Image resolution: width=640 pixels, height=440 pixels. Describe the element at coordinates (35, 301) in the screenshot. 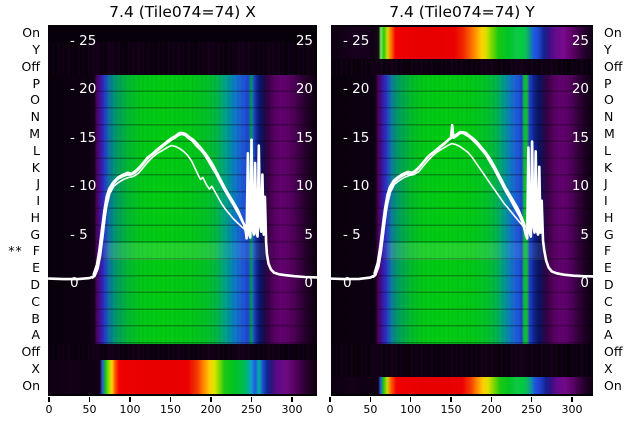

I see `row-label-text: C` at that location.